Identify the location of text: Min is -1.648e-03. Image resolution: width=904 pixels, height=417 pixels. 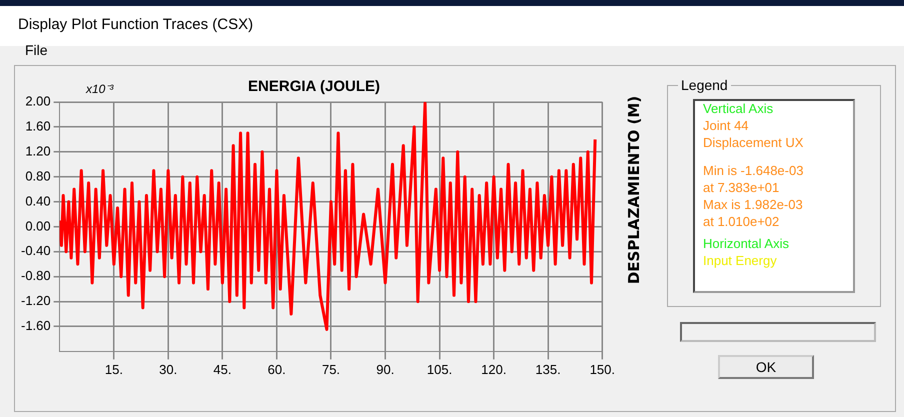
(753, 170).